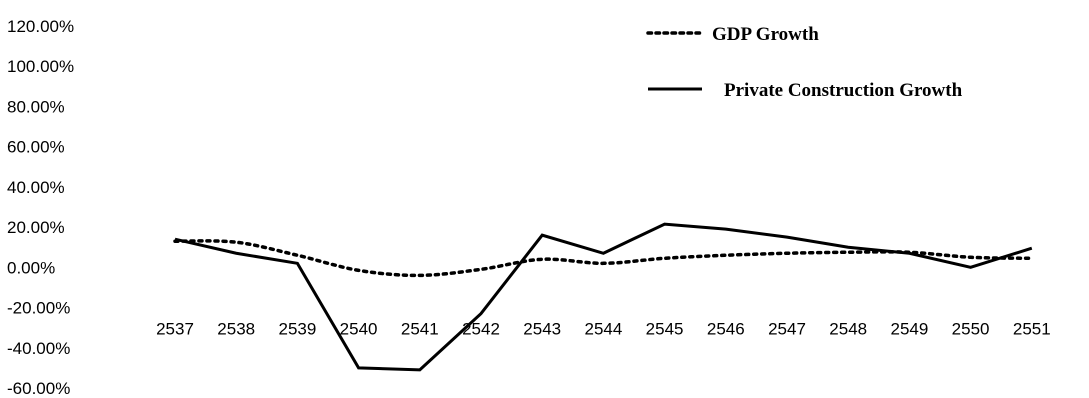  Describe the element at coordinates (420, 329) in the screenshot. I see `x-tick-label: 2541` at that location.